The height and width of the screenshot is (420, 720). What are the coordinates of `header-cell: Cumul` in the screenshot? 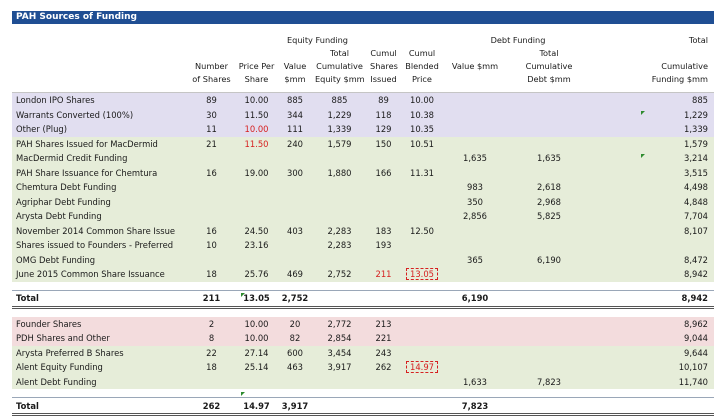 It's located at (422, 53).